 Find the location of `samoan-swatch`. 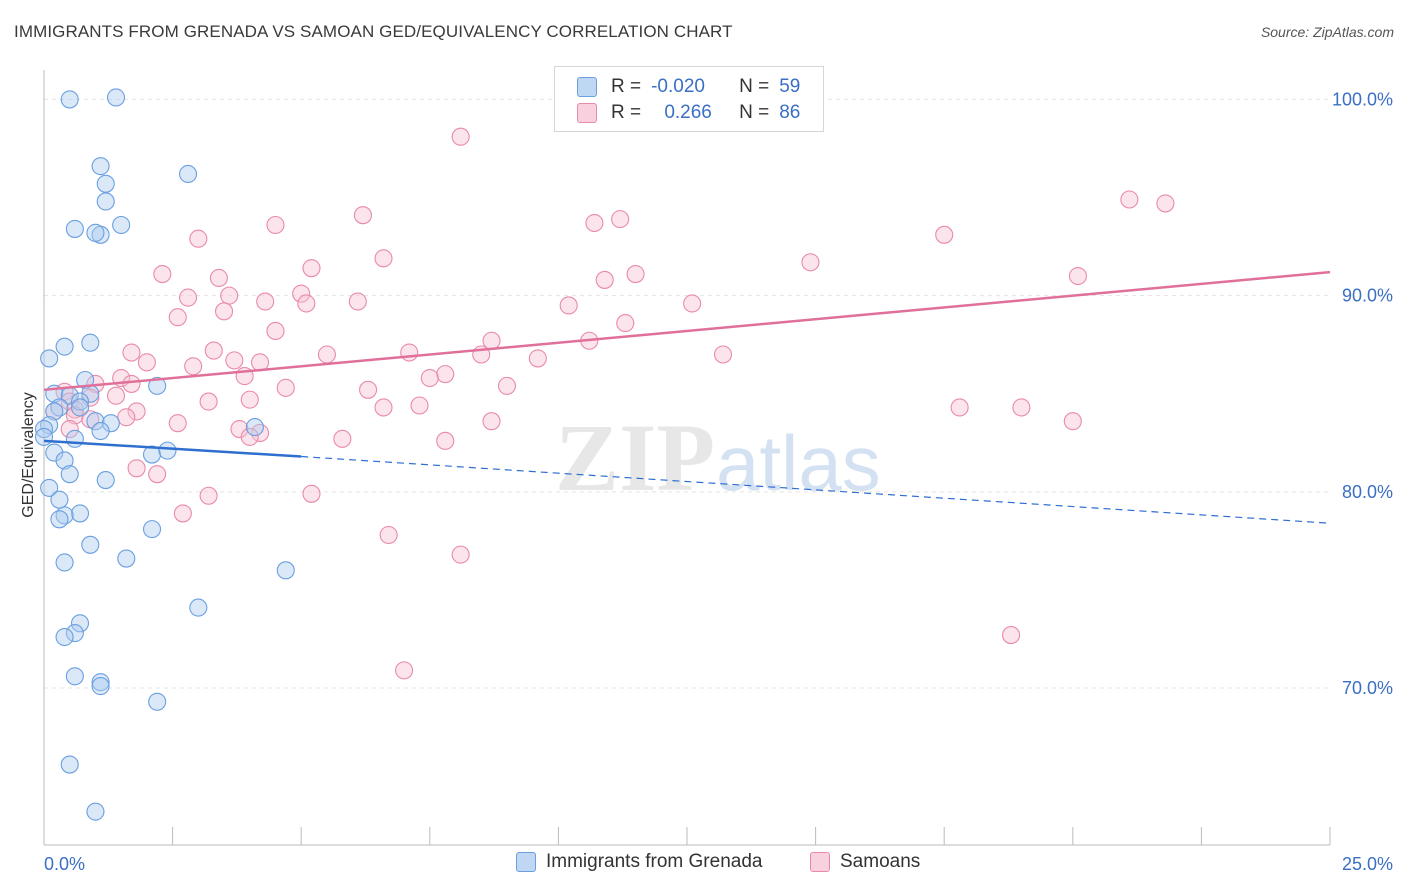

samoan-swatch is located at coordinates (587, 113).